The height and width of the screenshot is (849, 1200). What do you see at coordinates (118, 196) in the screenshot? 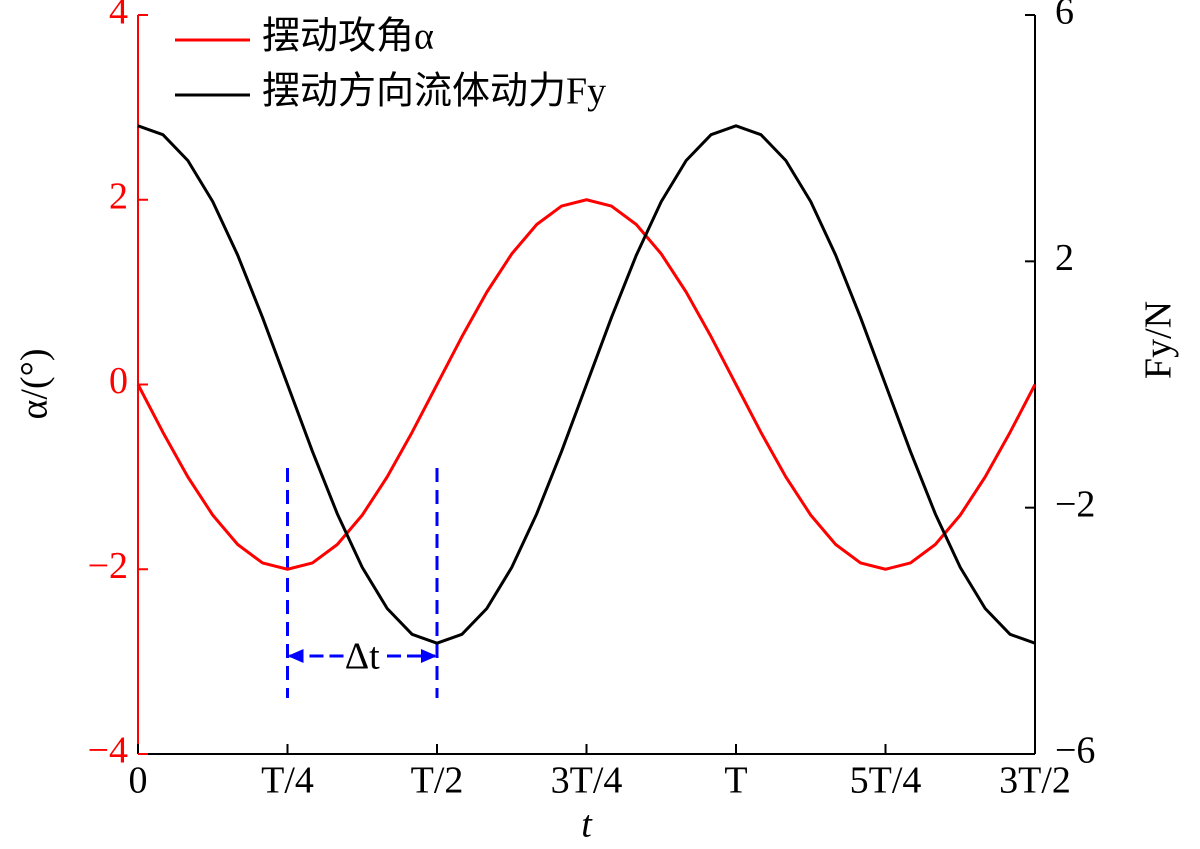
I see `y-tick-label: 2` at bounding box center [118, 196].